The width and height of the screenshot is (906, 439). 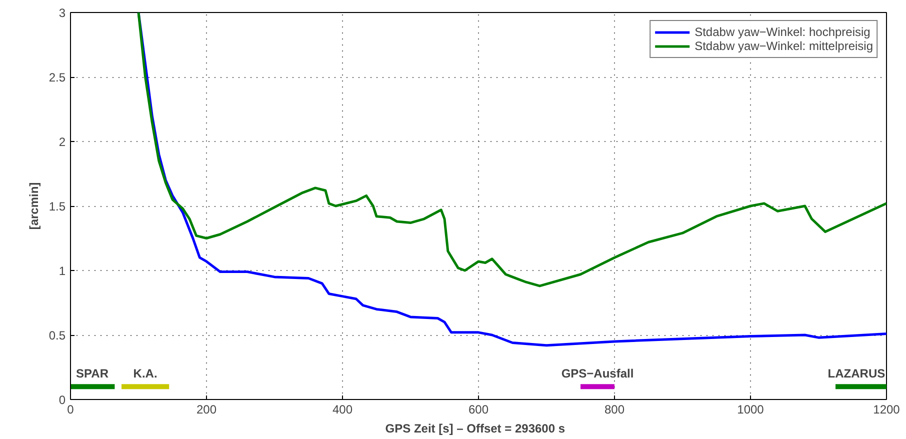 I want to click on y-tick-label: 0.5, so click(x=57, y=335).